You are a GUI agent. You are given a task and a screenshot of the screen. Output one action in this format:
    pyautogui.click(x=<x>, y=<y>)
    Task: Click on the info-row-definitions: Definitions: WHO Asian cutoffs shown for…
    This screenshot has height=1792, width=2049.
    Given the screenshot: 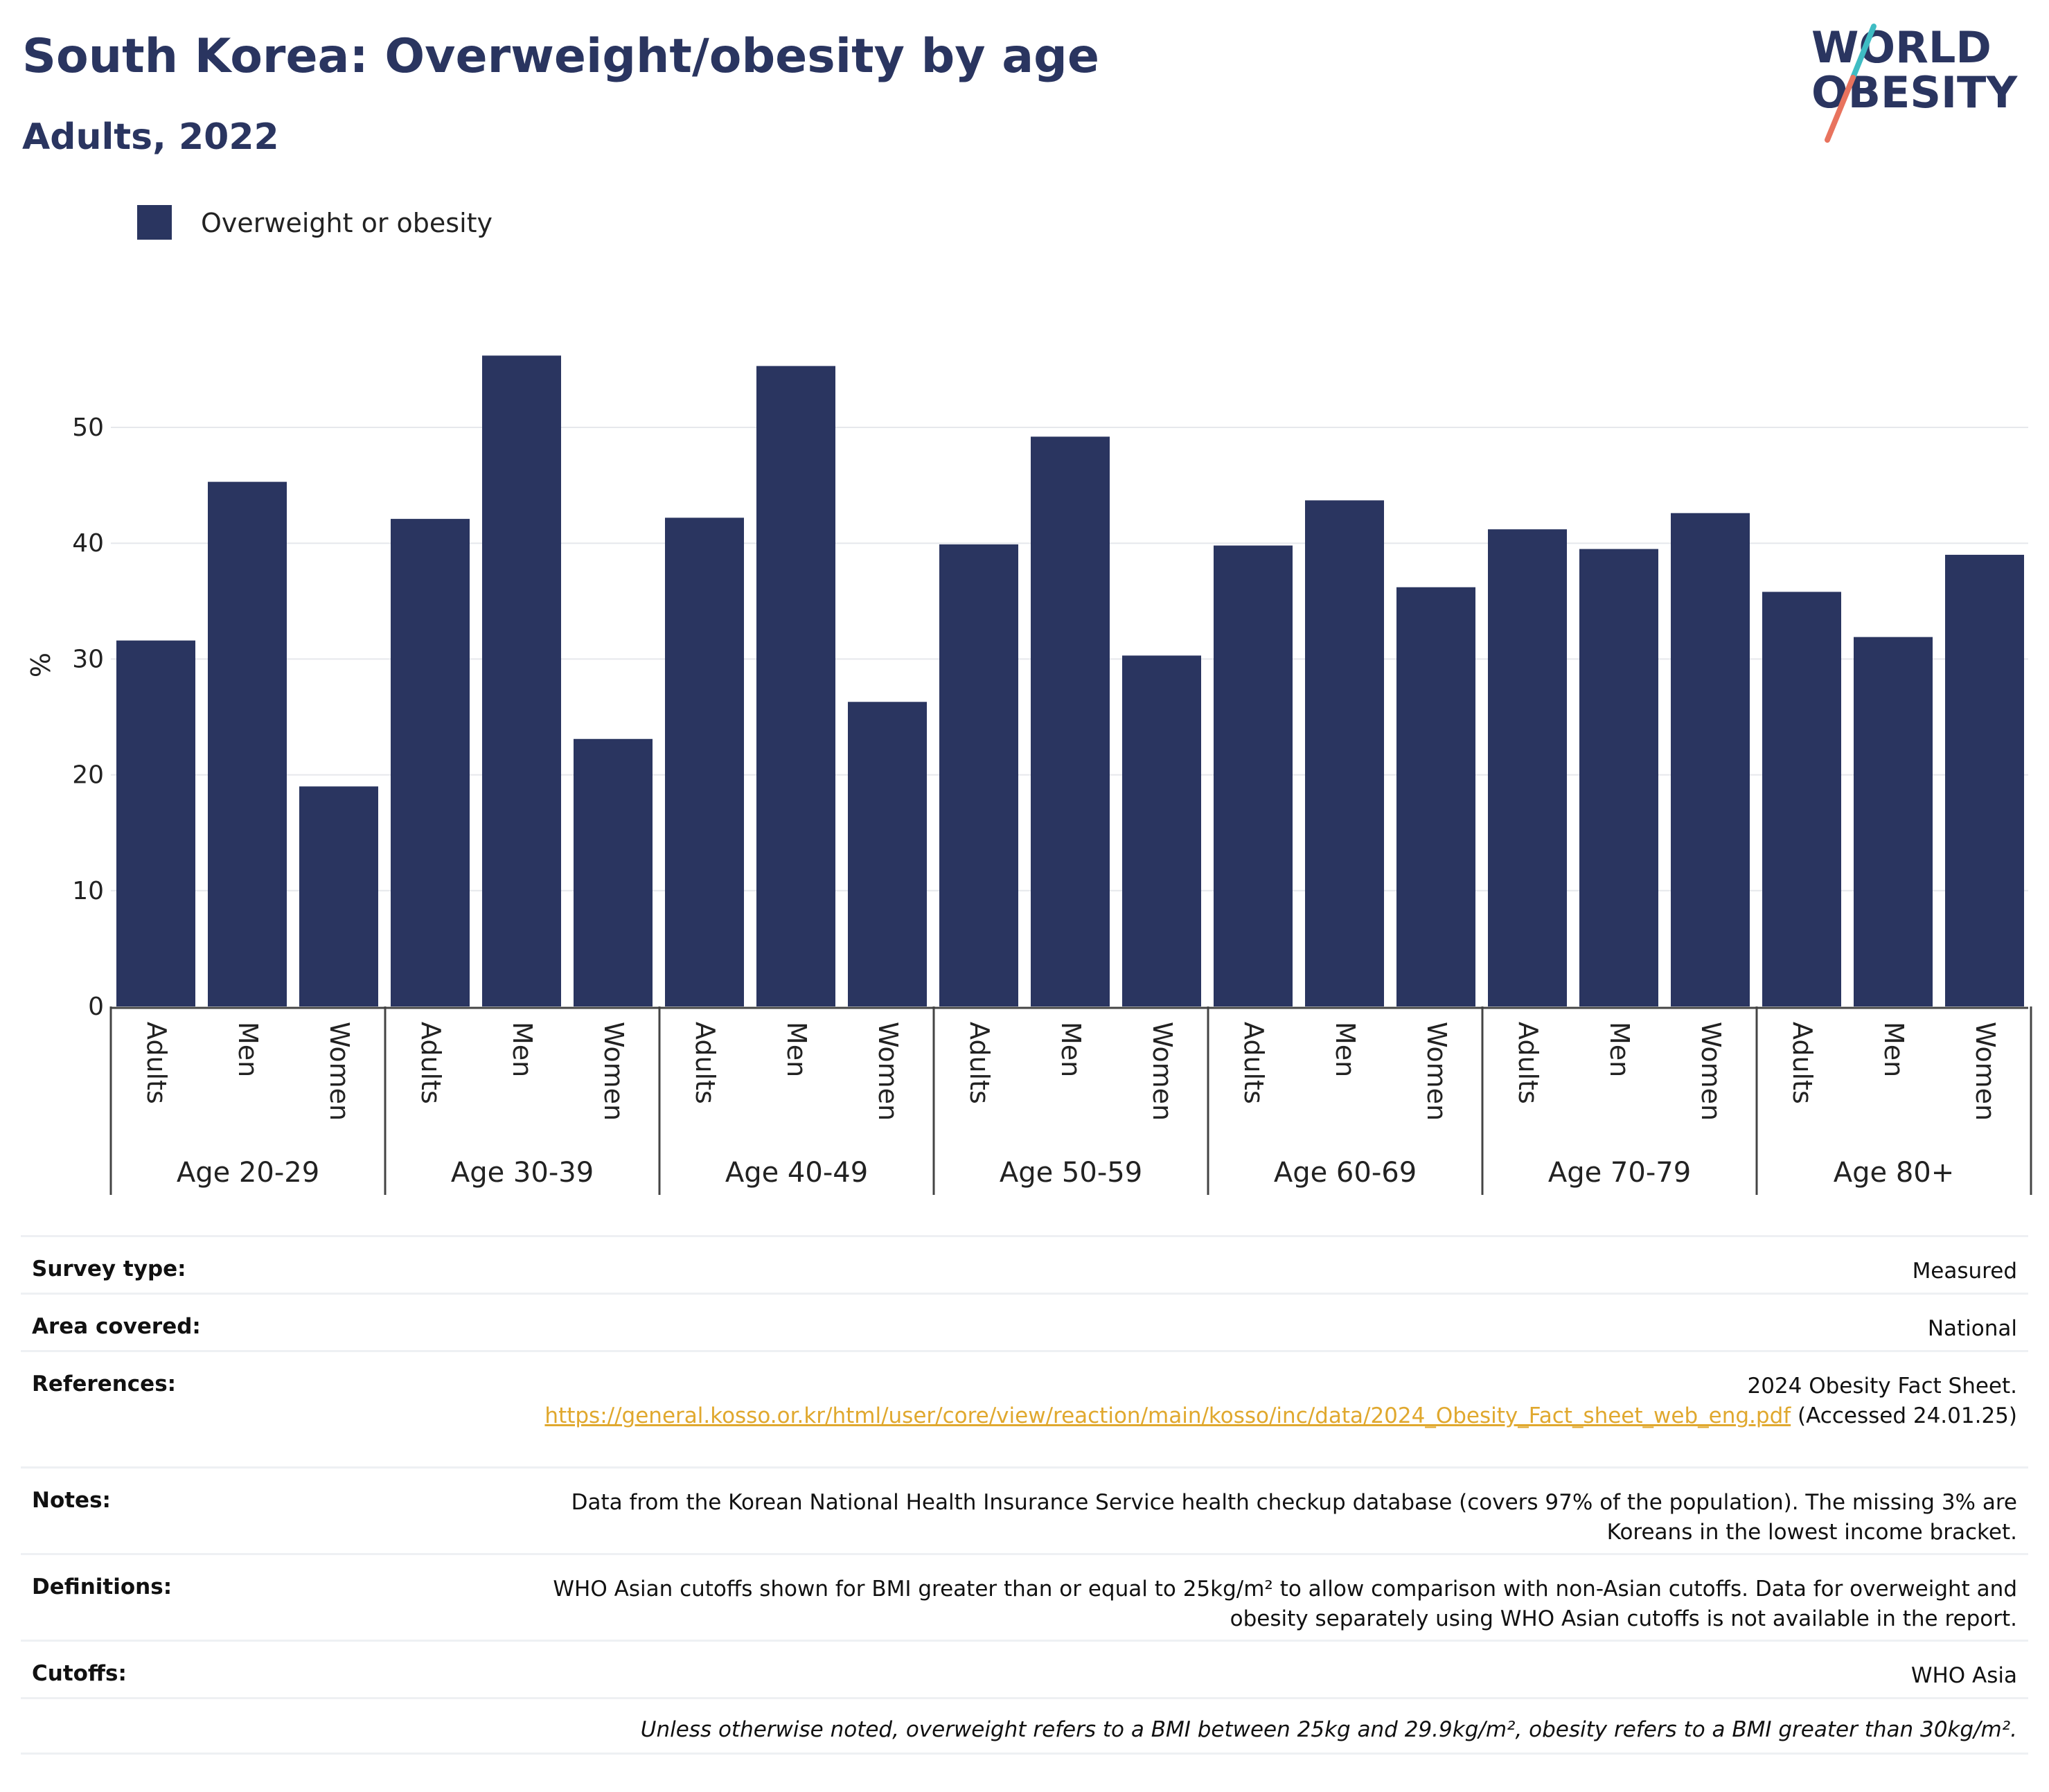 What is the action you would take?
    pyautogui.click(x=1024, y=1598)
    